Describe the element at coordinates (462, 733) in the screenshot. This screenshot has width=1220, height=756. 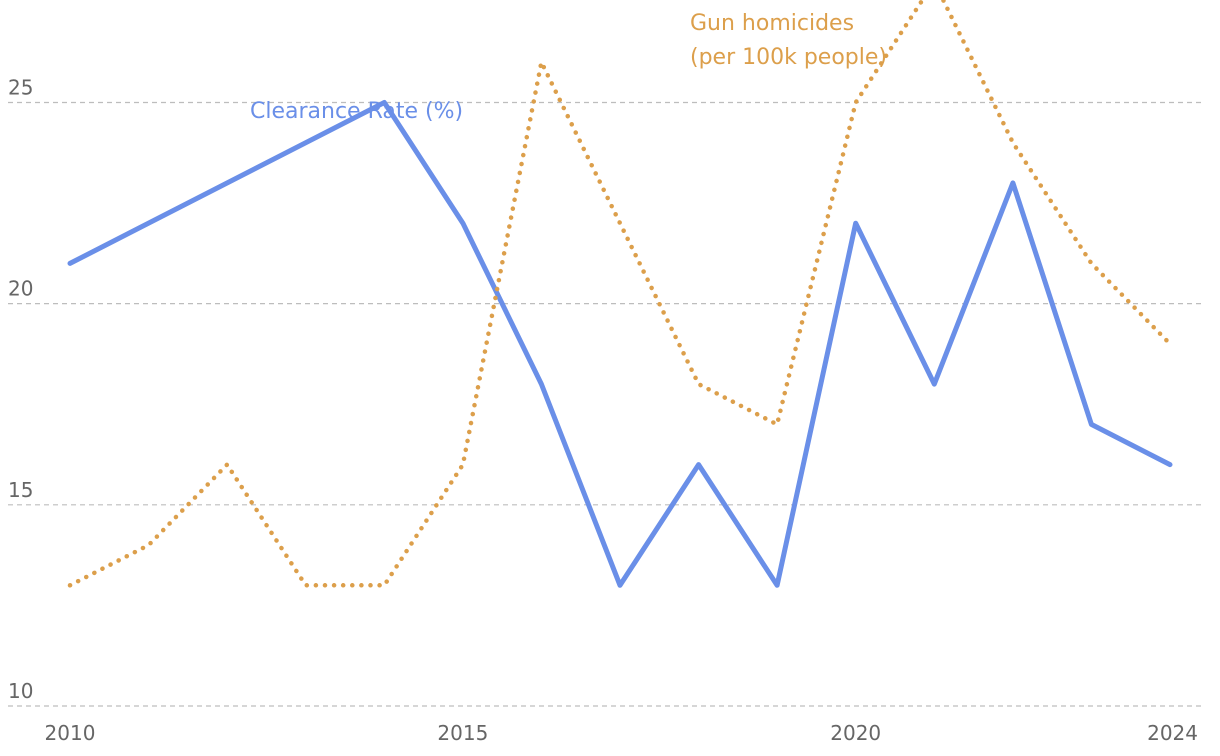
I see `x-tick-label: 2015` at that location.